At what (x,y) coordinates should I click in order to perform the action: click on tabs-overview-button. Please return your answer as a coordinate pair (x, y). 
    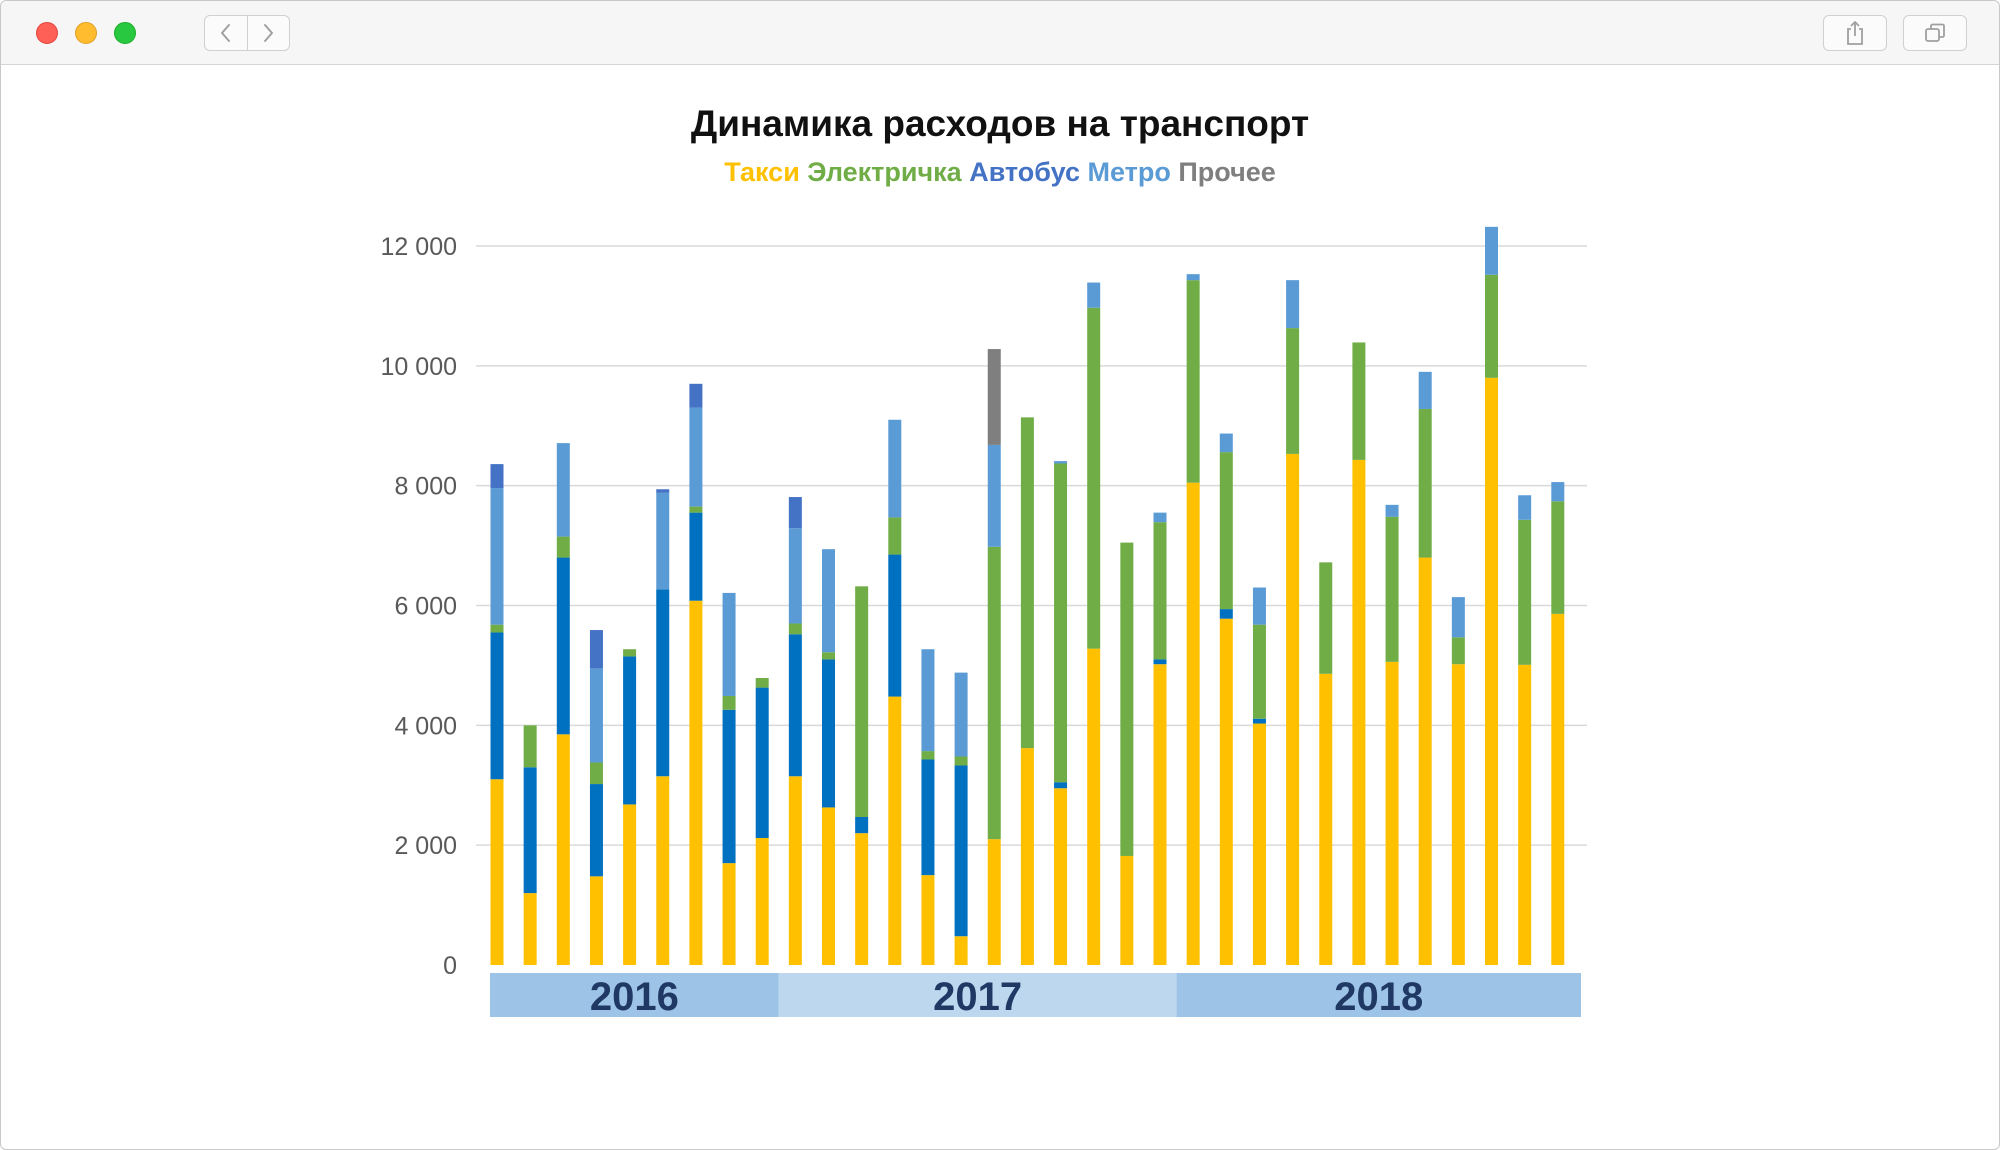
    Looking at the image, I should click on (1935, 33).